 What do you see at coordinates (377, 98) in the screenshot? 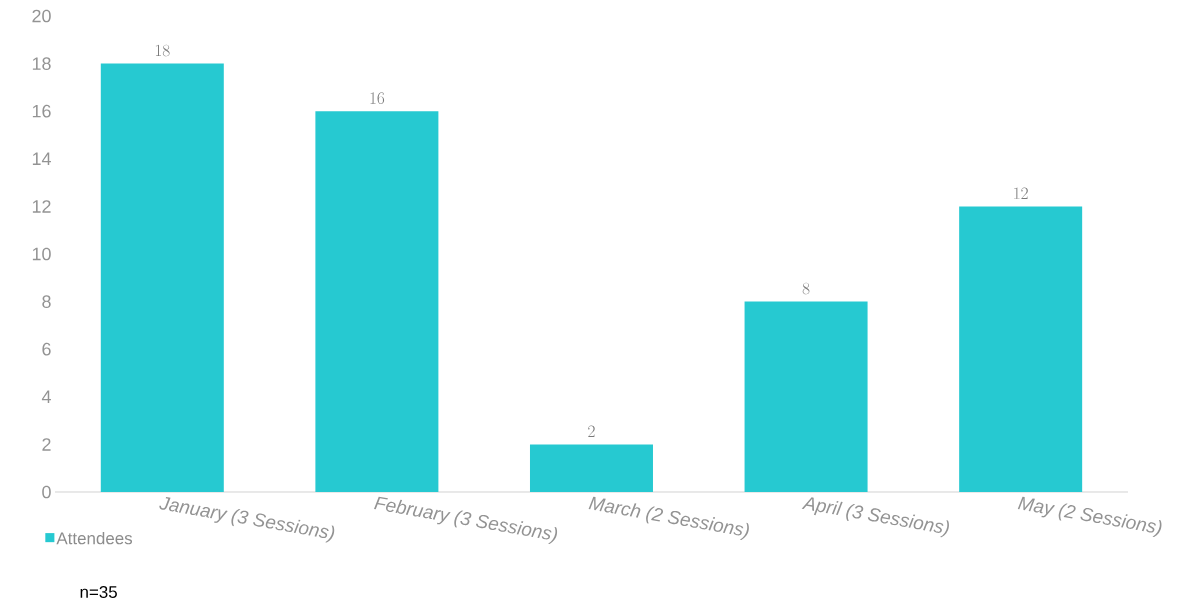
I see `data-label: 16` at bounding box center [377, 98].